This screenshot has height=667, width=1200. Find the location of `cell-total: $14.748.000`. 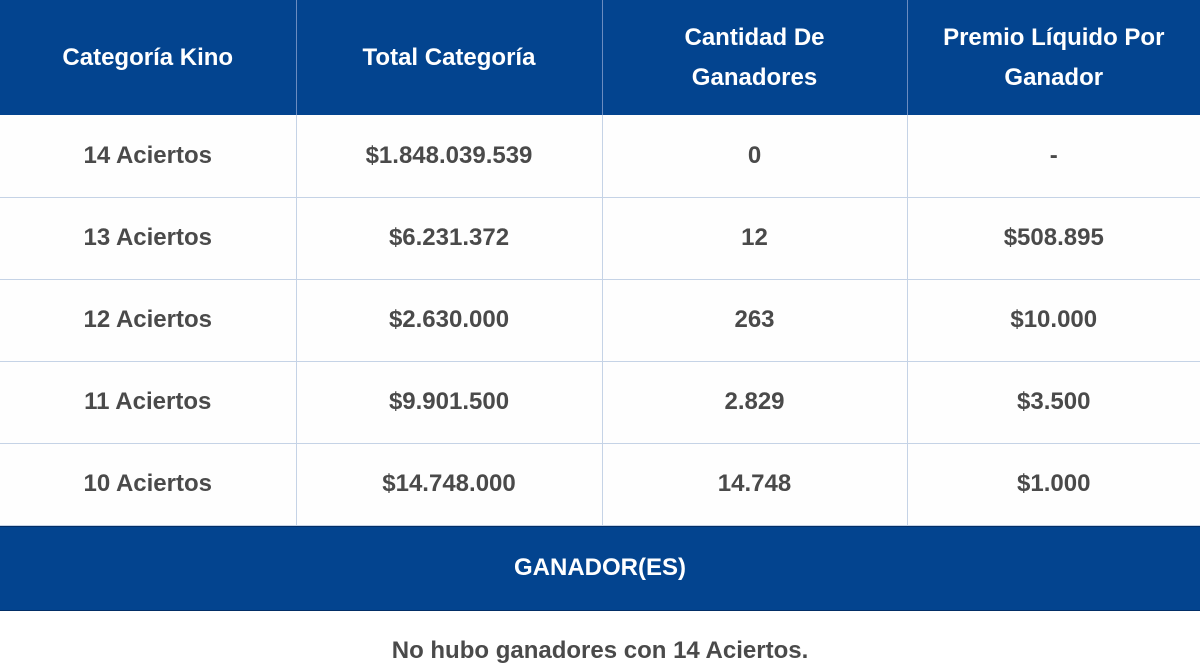

cell-total: $14.748.000 is located at coordinates (449, 484).